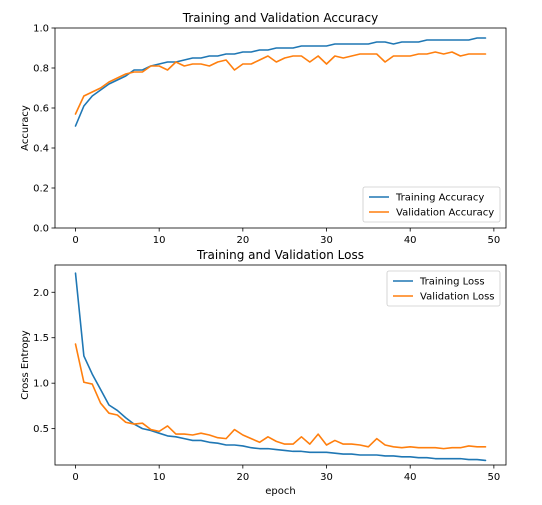 The image size is (542, 505). I want to click on chart-title: Training and Validation Accuracy, so click(280, 18).